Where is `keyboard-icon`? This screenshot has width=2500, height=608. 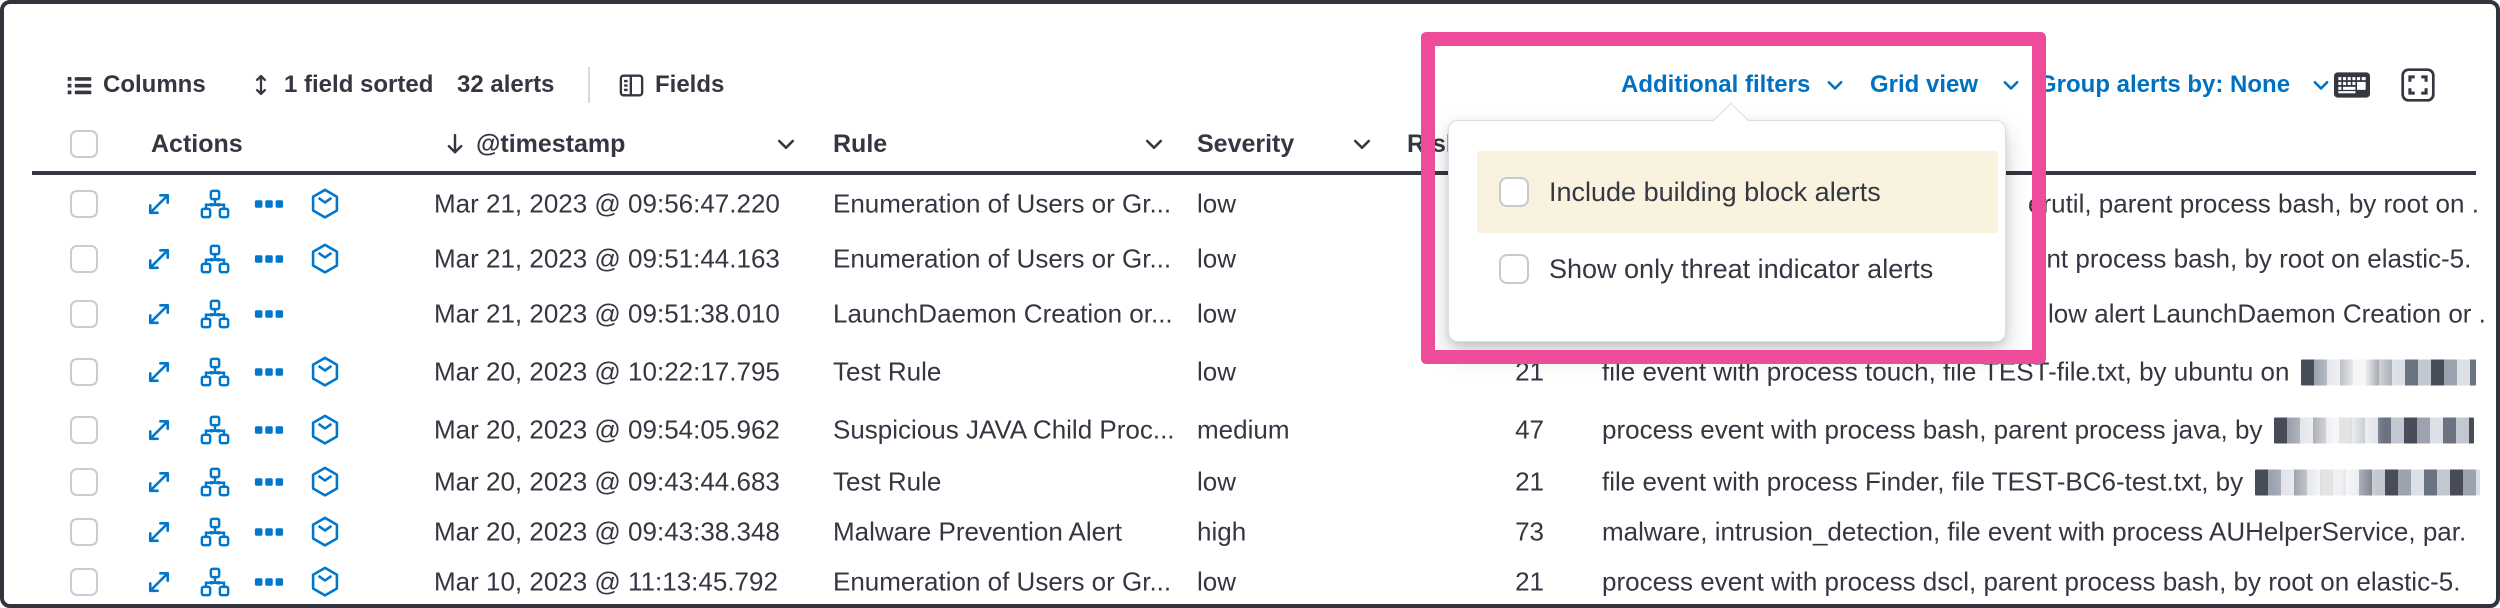
keyboard-icon is located at coordinates (2352, 85).